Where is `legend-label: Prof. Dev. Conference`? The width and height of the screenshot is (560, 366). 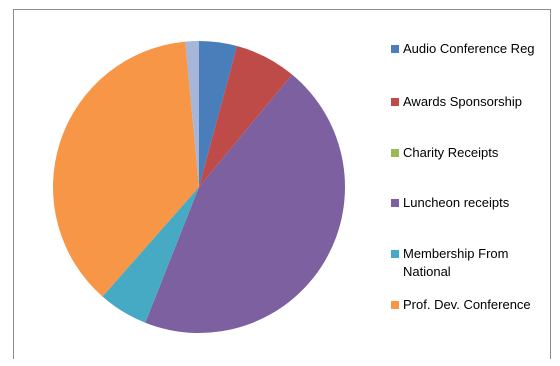 legend-label: Prof. Dev. Conference is located at coordinates (467, 304).